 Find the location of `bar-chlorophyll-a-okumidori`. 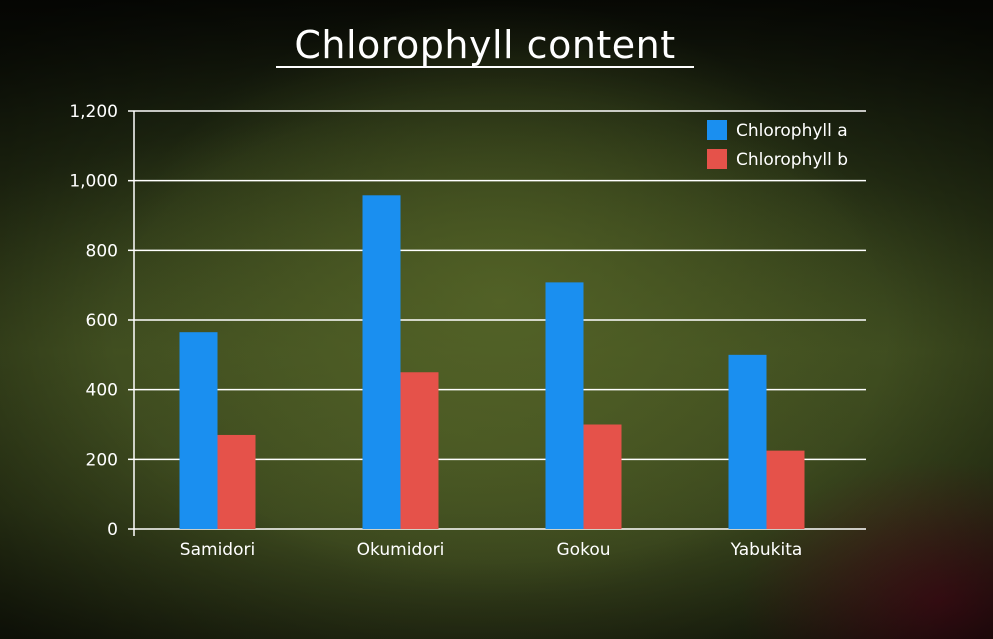

bar-chlorophyll-a-okumidori is located at coordinates (381, 362).